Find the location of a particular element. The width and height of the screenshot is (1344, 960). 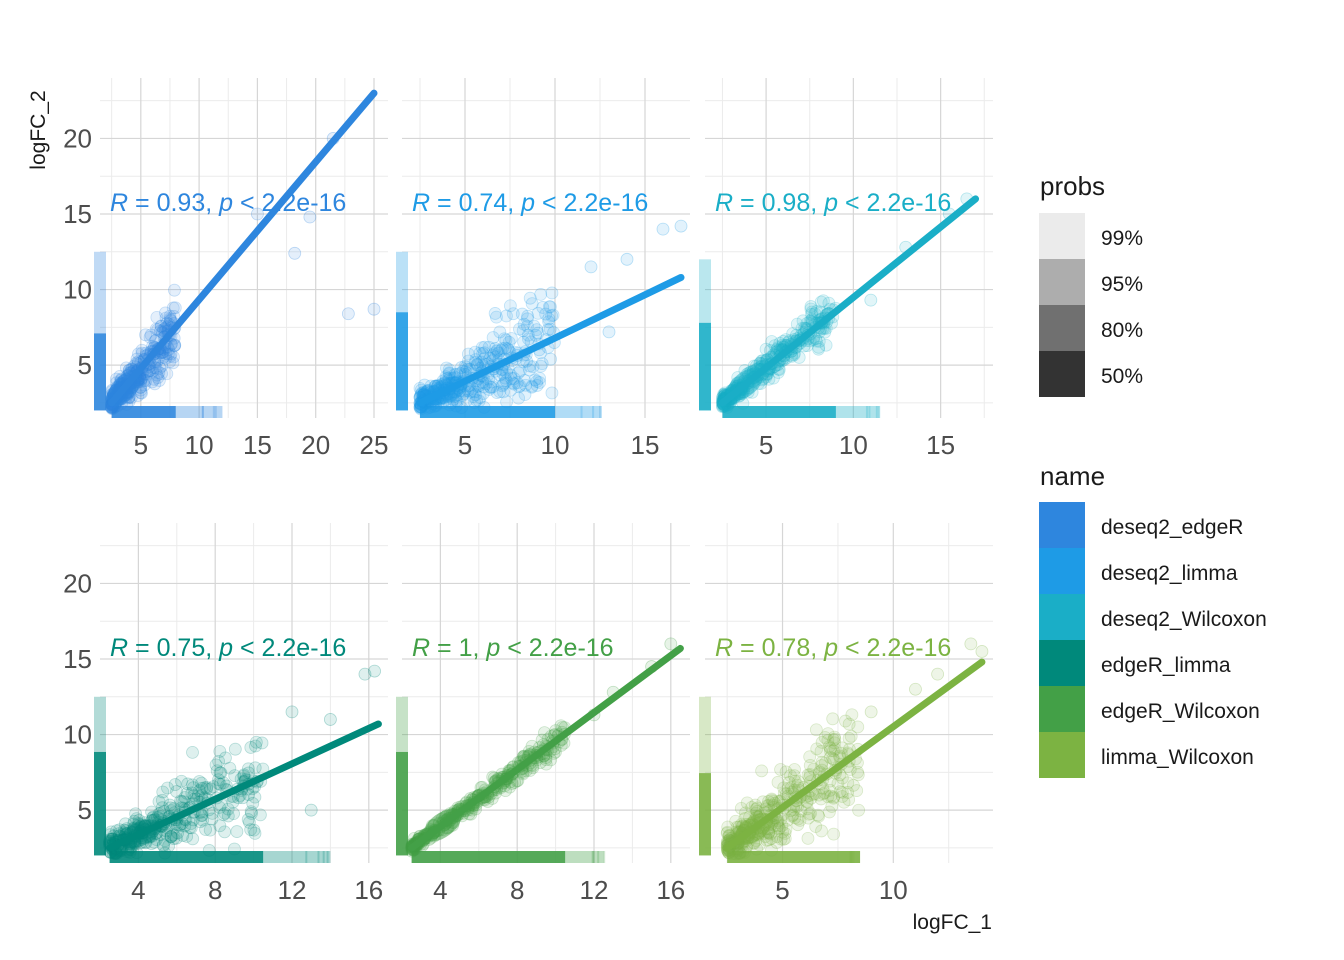

panel-grid is located at coordinates (546, 248).